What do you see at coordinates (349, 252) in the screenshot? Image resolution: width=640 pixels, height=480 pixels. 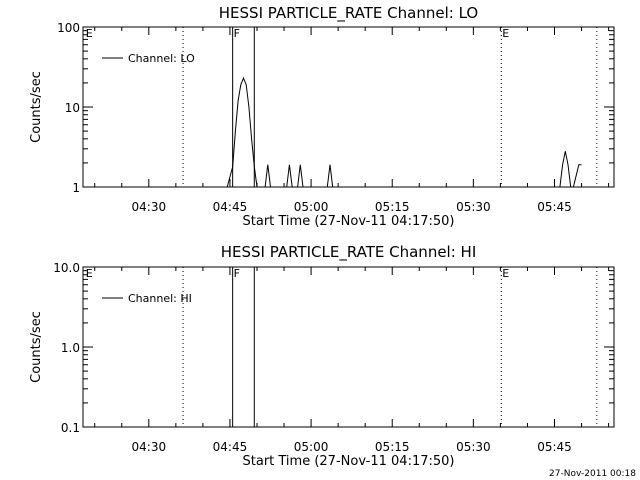 I see `panel-2-title: HESSI PARTICLE_RATE Channel: HI` at bounding box center [349, 252].